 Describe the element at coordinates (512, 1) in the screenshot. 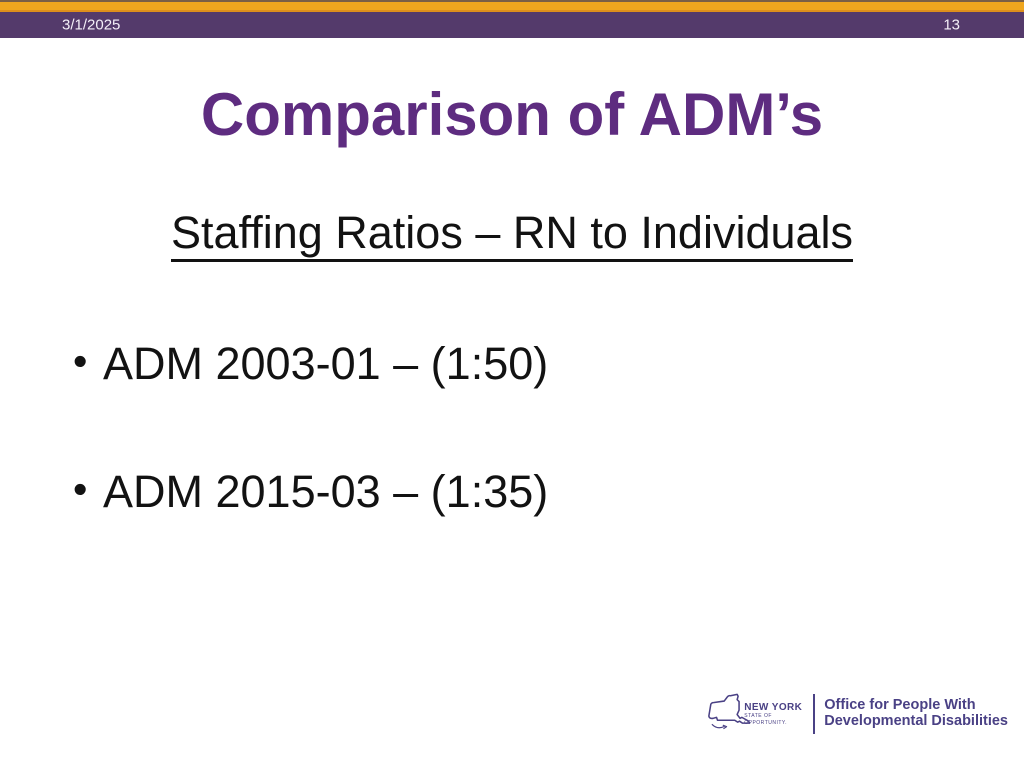

I see `header-top-edge` at that location.